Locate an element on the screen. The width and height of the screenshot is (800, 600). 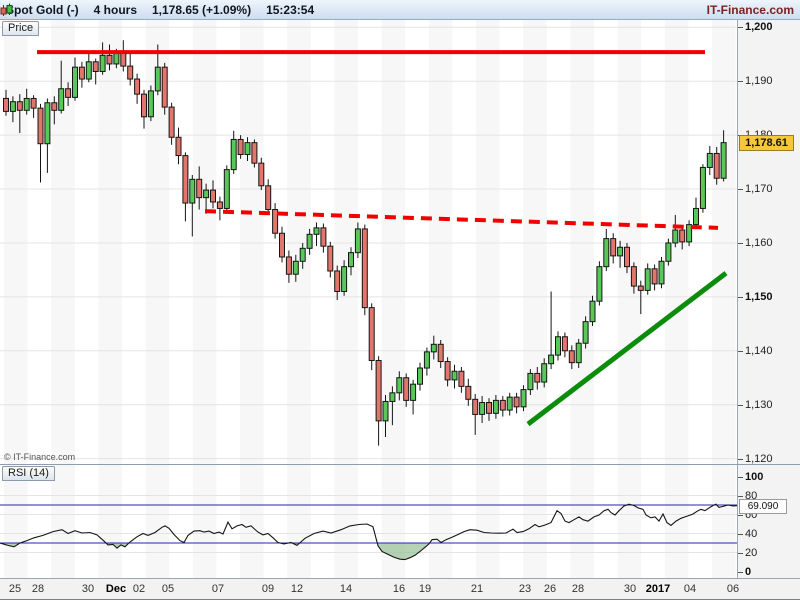
time-axis-label: 26 is located at coordinates (550, 589).